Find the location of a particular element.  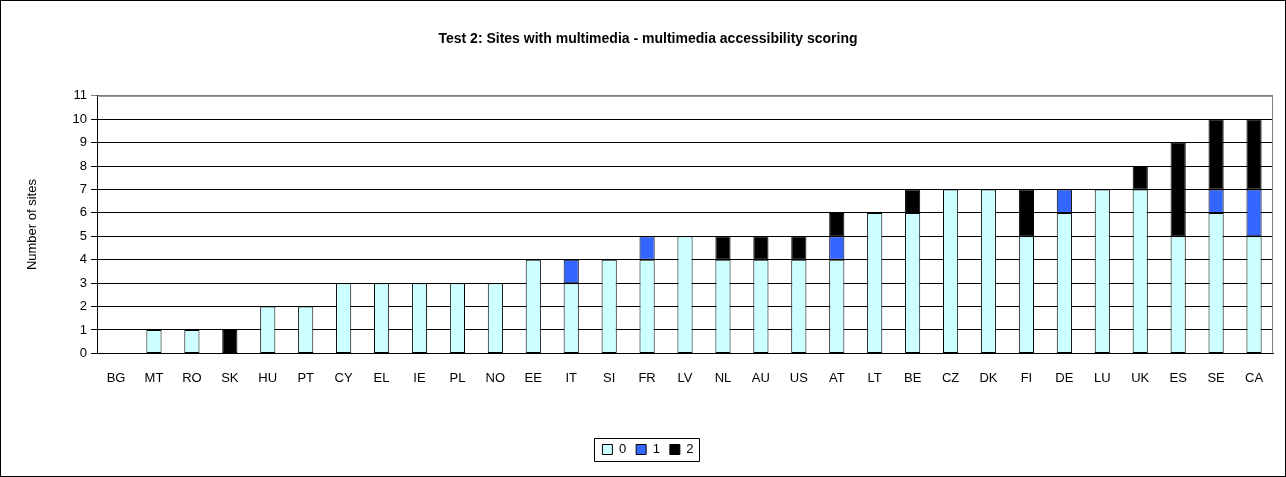

x-tick-label: BG is located at coordinates (116, 377).